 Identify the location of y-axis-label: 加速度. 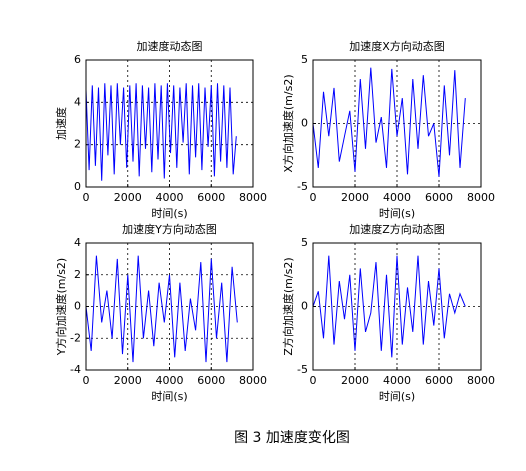
(61, 123).